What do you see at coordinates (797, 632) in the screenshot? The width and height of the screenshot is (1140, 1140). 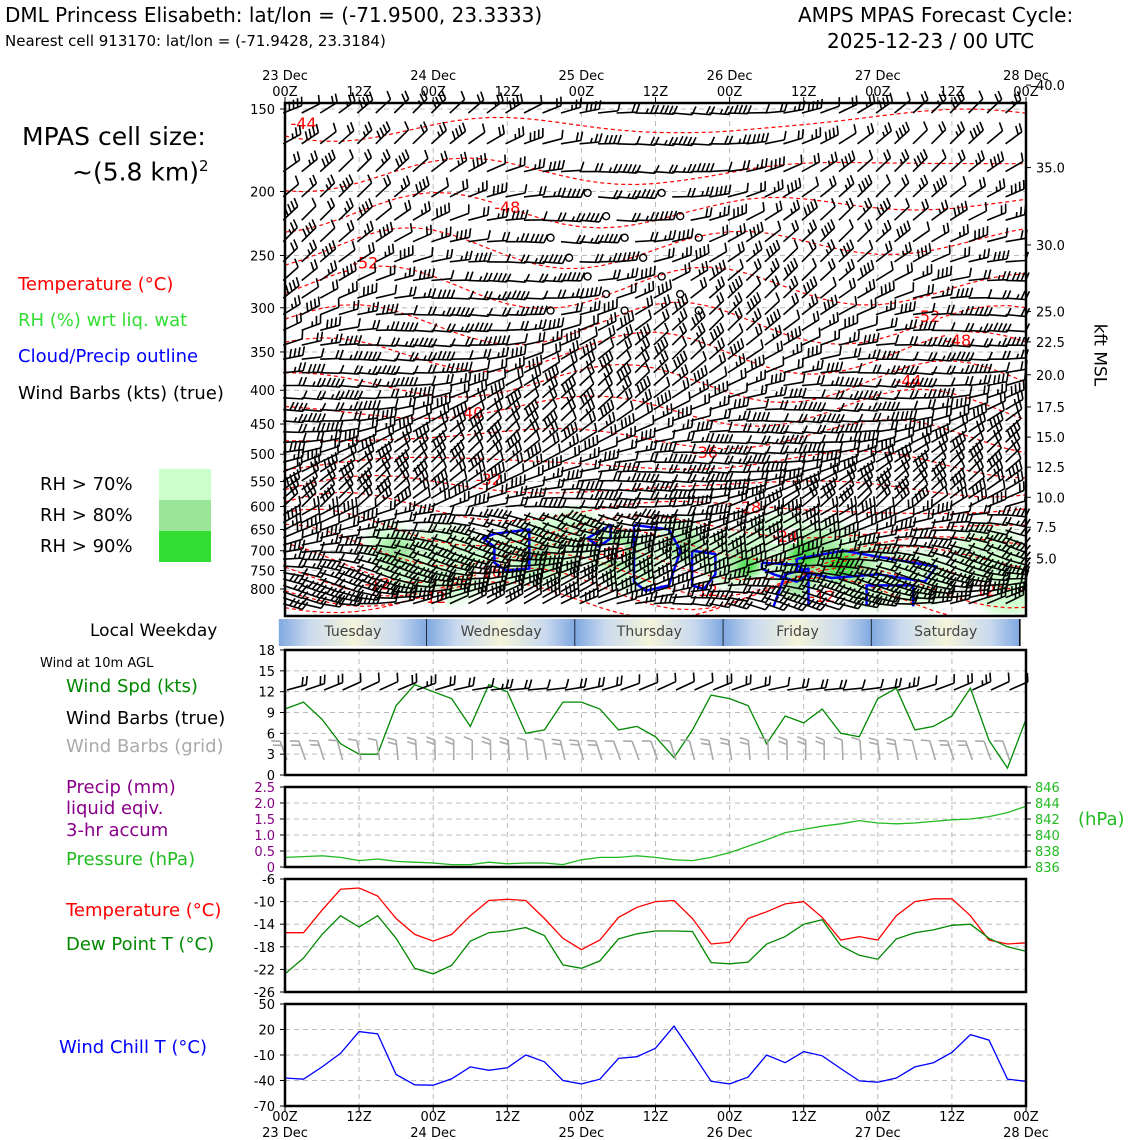 I see `weekday-label: Friday` at bounding box center [797, 632].